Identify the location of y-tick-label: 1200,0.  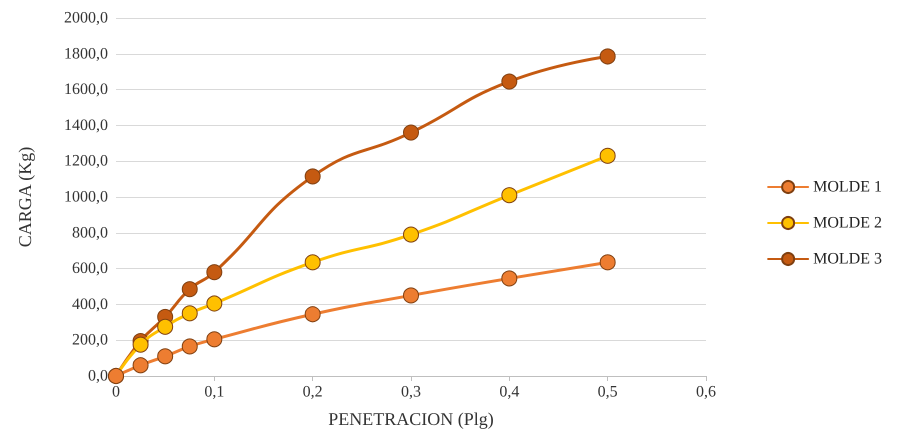
(86, 161).